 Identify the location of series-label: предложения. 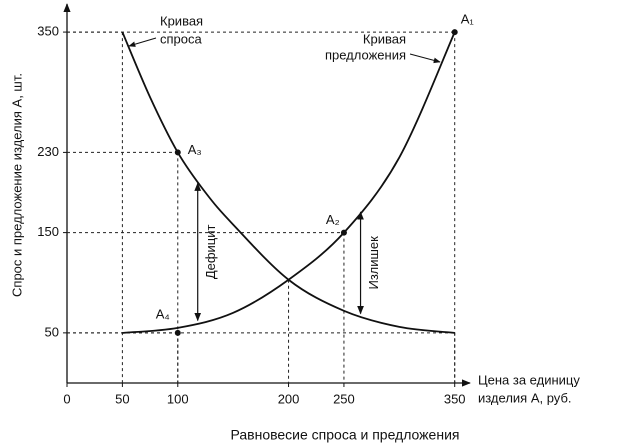
(365, 54).